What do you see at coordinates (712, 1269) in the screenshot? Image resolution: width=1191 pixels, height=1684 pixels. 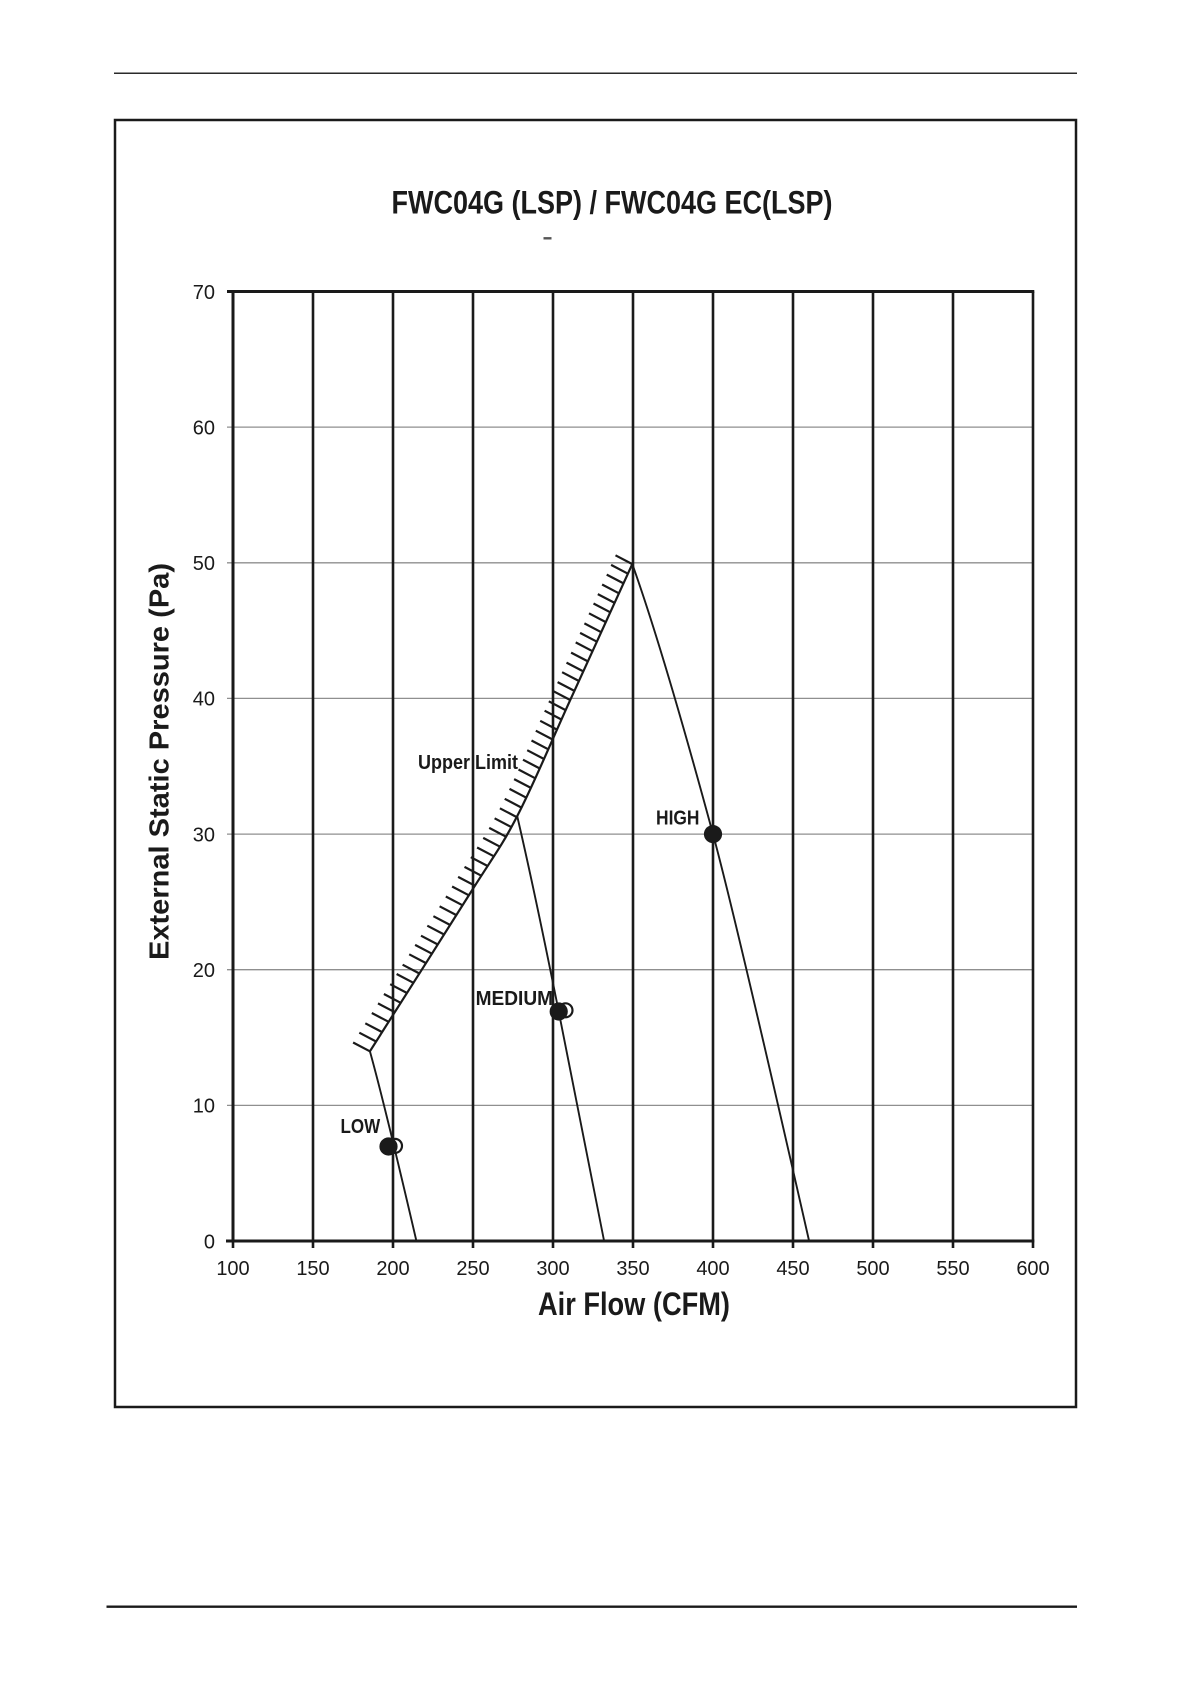 I see `svg-text: 400` at bounding box center [712, 1269].